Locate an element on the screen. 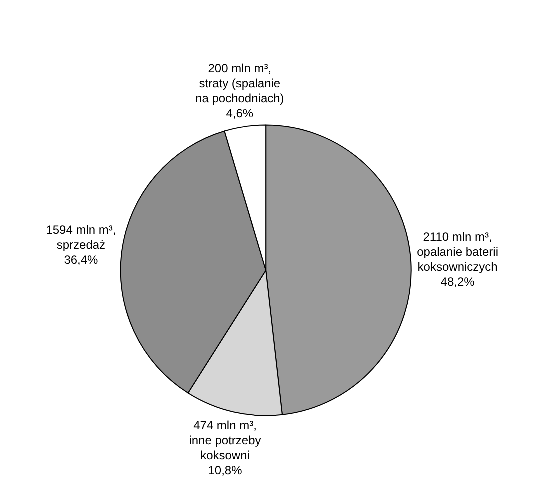  slice-label: 200 mln m³, straty (spalanie na pochodniach) 4,6% is located at coordinates (240, 90).